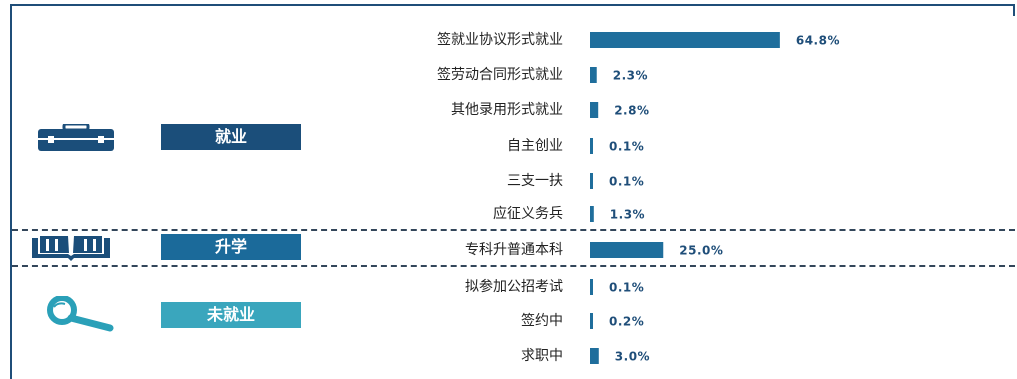  Describe the element at coordinates (627, 215) in the screenshot. I see `value-label: 1.3%` at that location.